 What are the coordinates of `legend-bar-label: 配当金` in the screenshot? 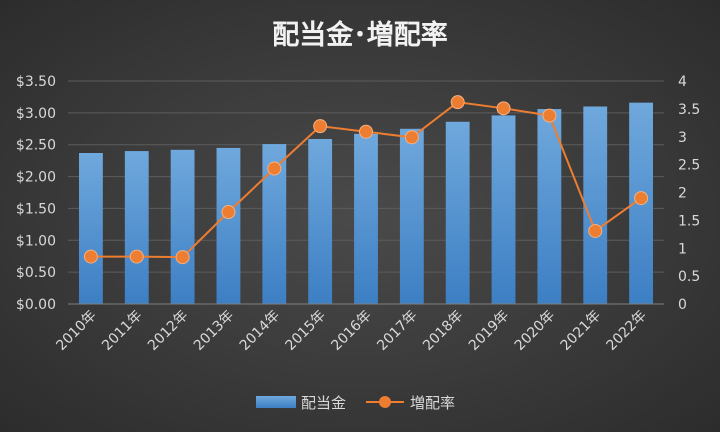 It's located at (323, 403).